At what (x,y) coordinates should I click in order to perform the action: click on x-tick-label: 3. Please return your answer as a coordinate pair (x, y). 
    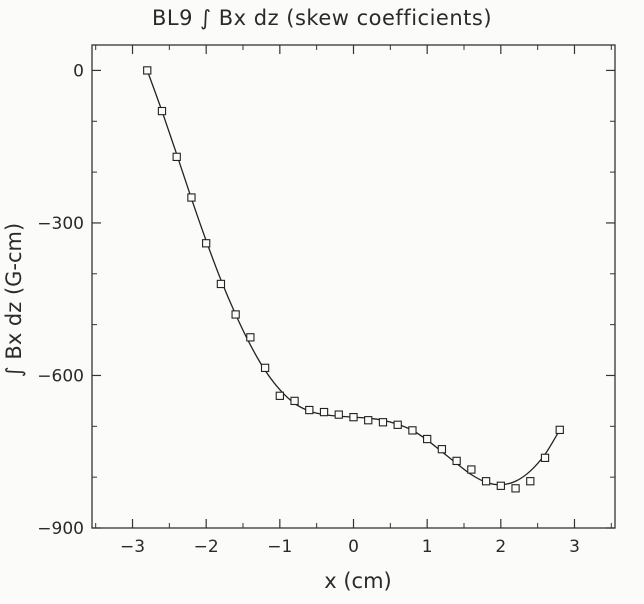
    Looking at the image, I should click on (574, 547).